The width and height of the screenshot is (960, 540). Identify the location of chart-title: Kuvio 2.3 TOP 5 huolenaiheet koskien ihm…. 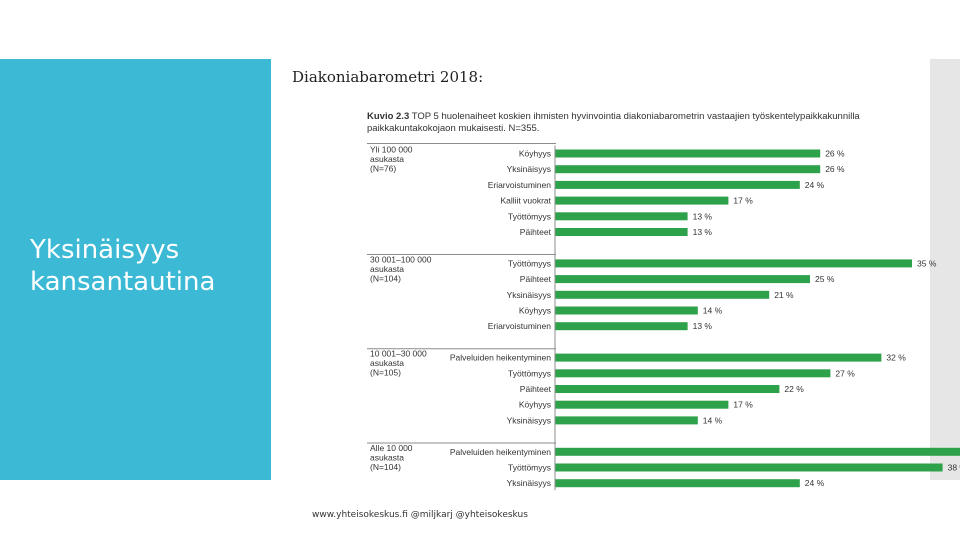
(617, 123).